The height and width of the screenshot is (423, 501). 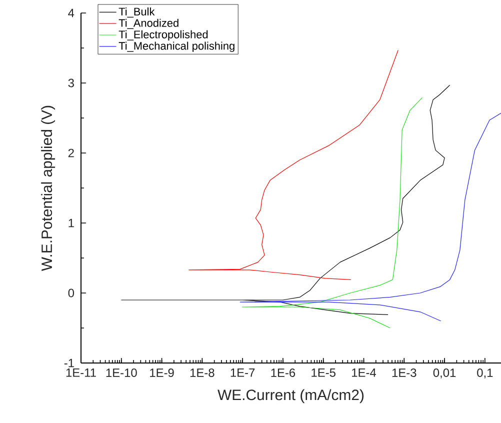 What do you see at coordinates (69, 363) in the screenshot?
I see `y-tick-label: -1` at bounding box center [69, 363].